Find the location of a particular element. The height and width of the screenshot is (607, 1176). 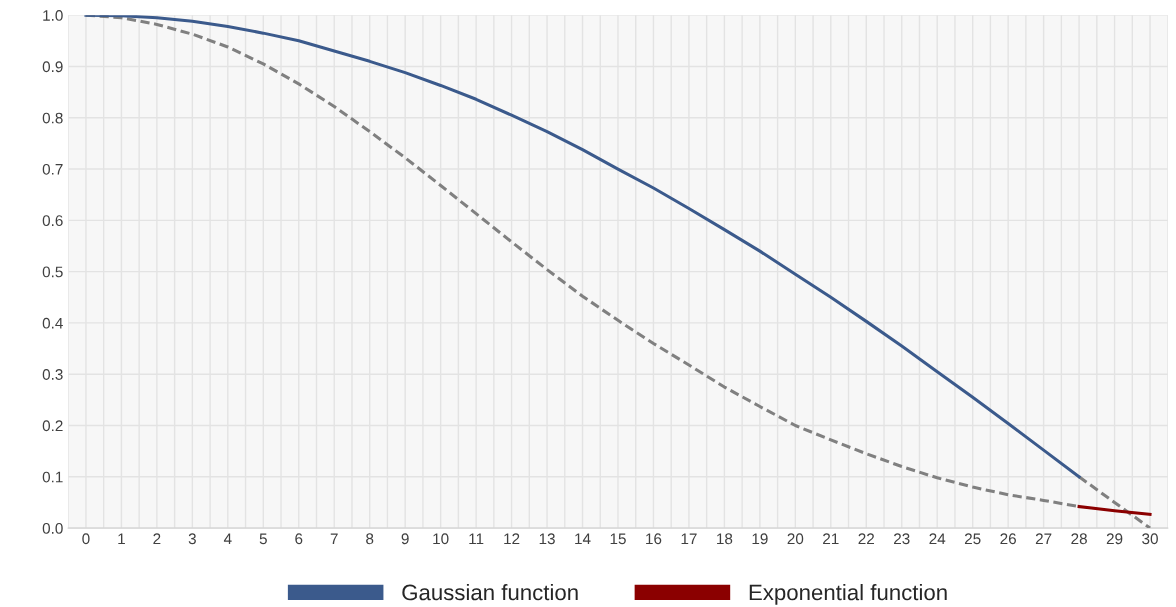

x-tick-label: 19 is located at coordinates (760, 539).